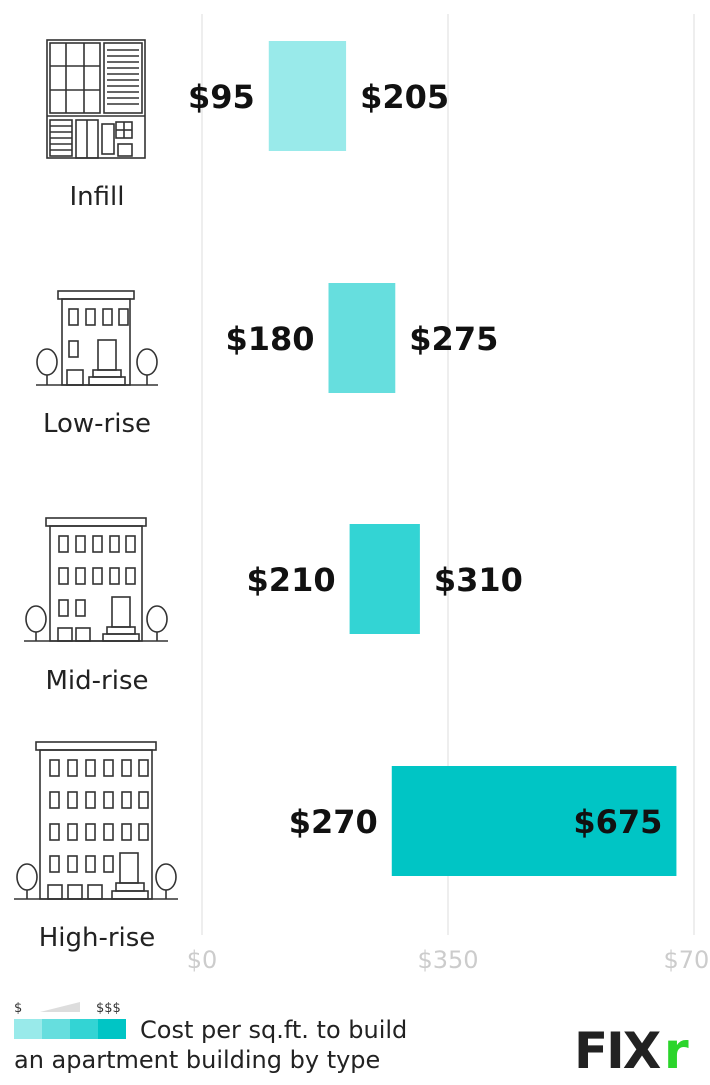 The image size is (710, 1085). Describe the element at coordinates (291, 580) in the screenshot. I see `low-value-label: $210` at that location.